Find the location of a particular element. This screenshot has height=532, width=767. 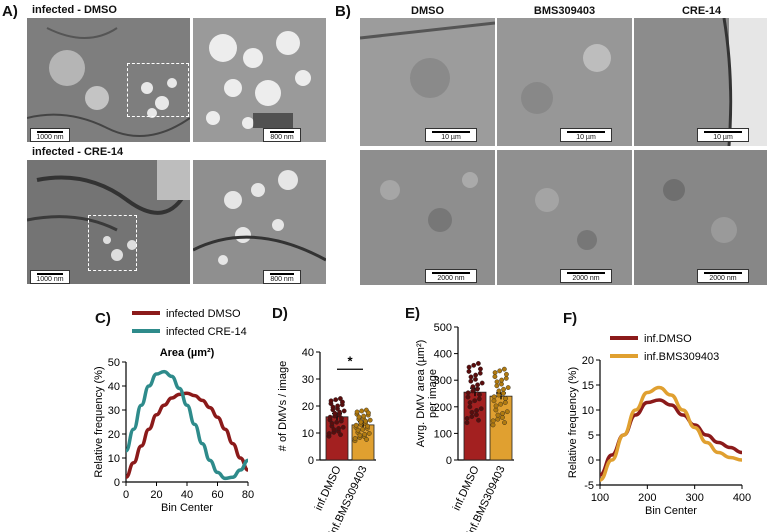

em-image-b-cre14-low is located at coordinates (700, 82).